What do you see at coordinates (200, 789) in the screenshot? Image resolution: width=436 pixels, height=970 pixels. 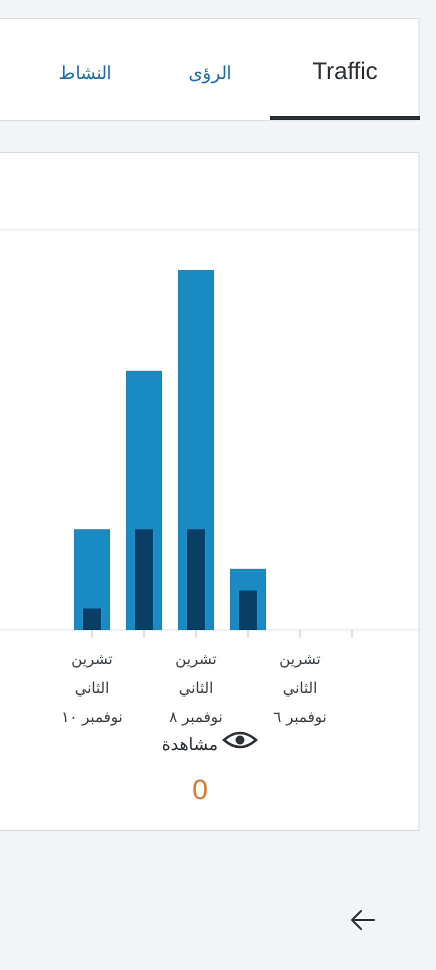 I see `text: 0` at bounding box center [200, 789].